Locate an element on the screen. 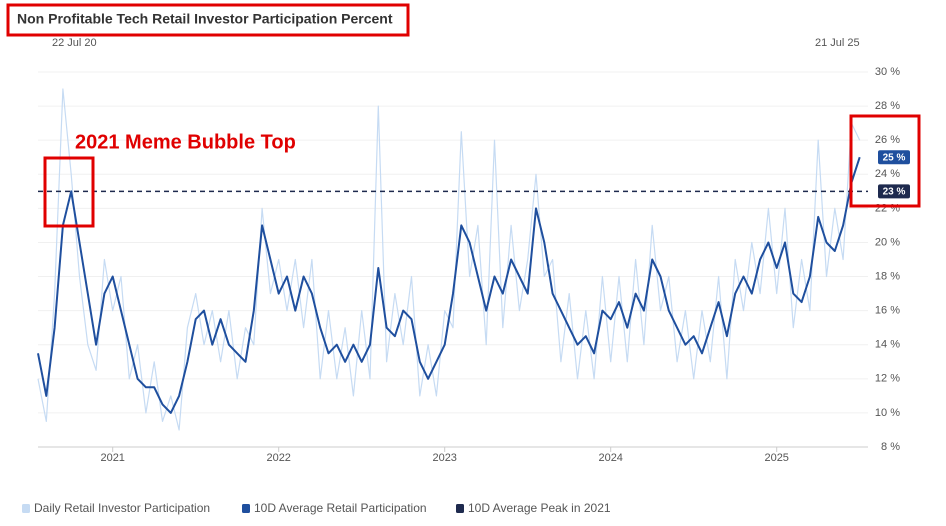 This screenshot has height=526, width=946. legend-label: 10D Average Retail Participation is located at coordinates (340, 508).